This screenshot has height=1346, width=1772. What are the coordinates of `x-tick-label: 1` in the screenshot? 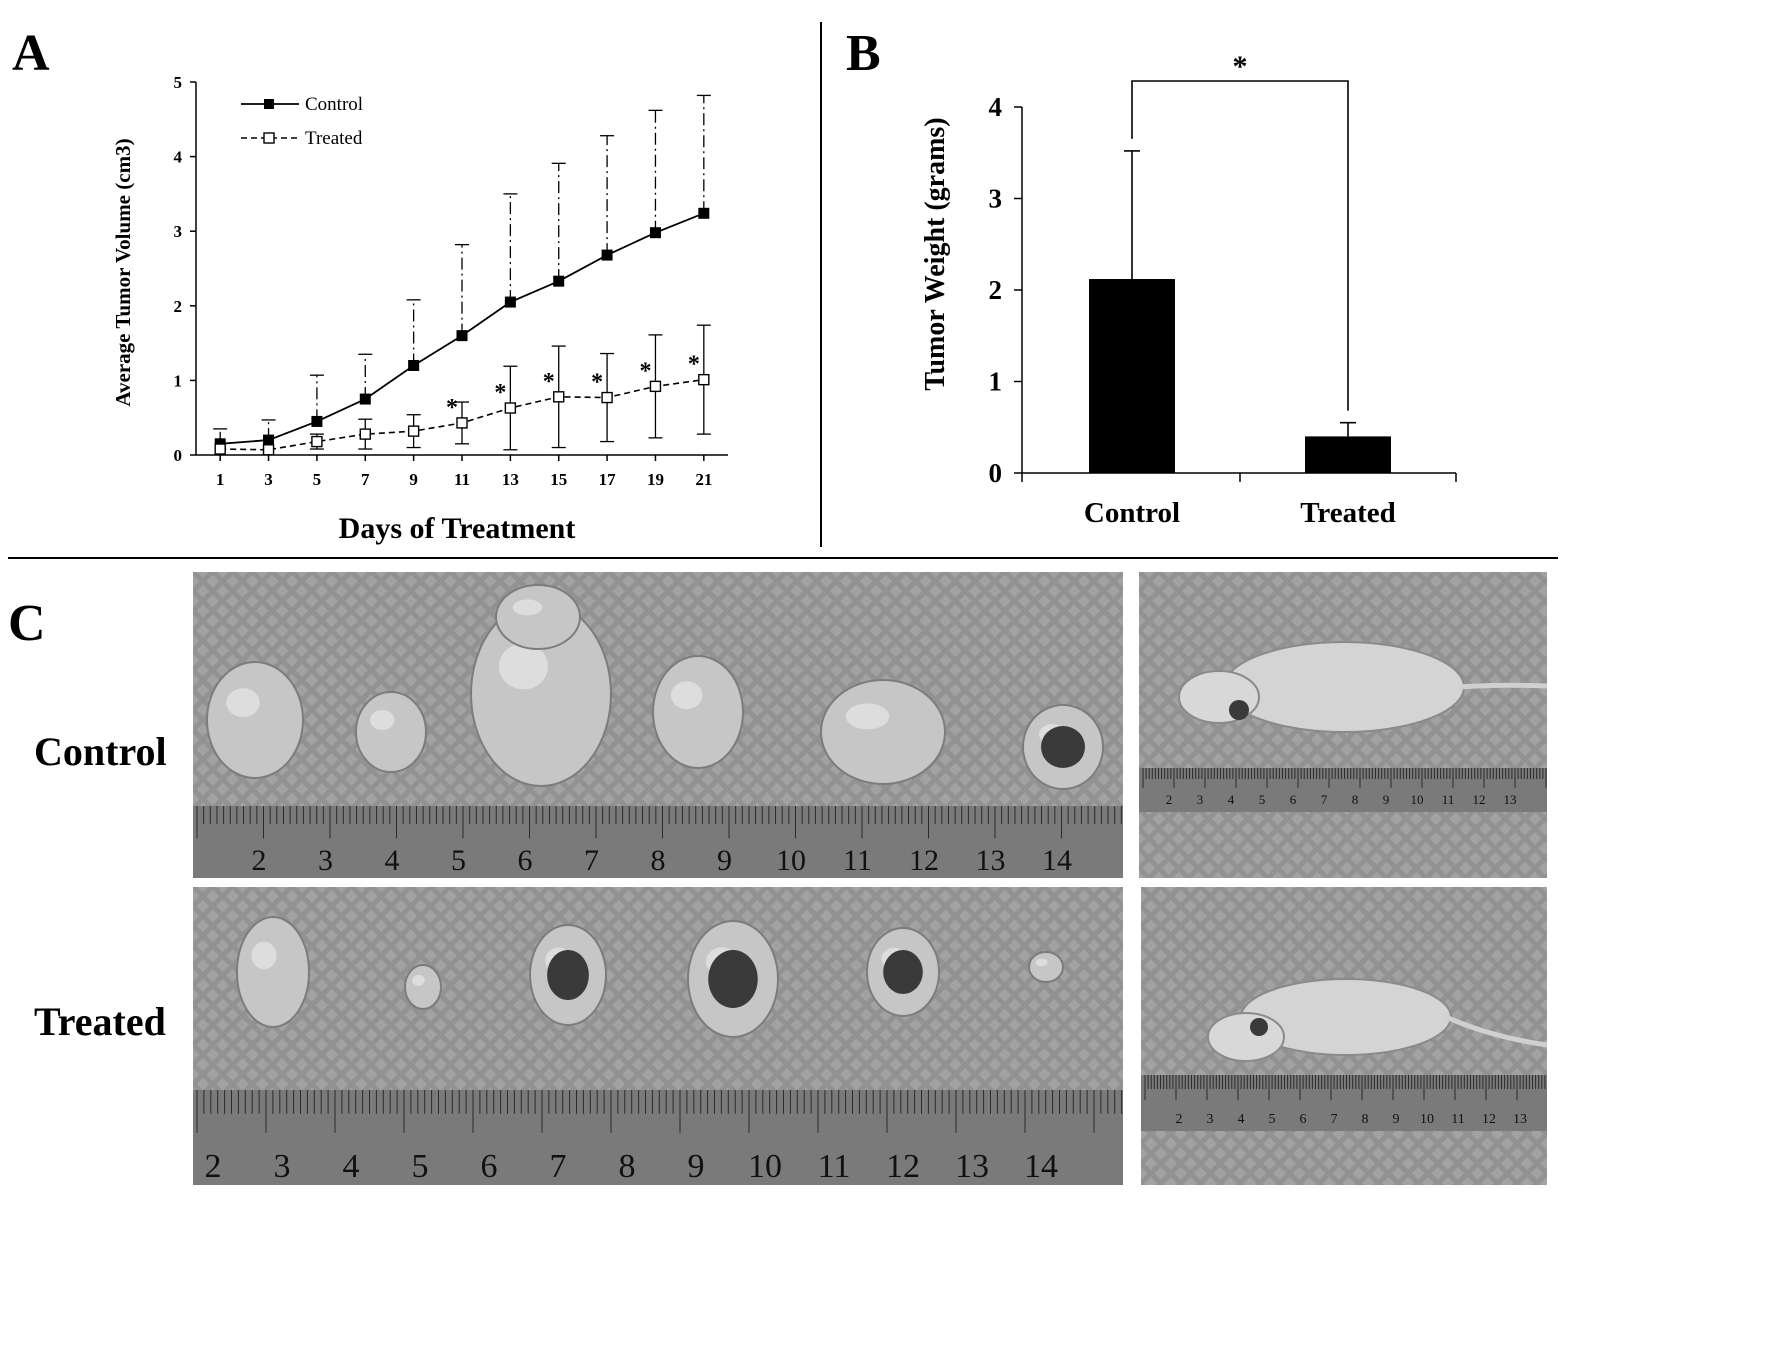 It's located at (220, 479).